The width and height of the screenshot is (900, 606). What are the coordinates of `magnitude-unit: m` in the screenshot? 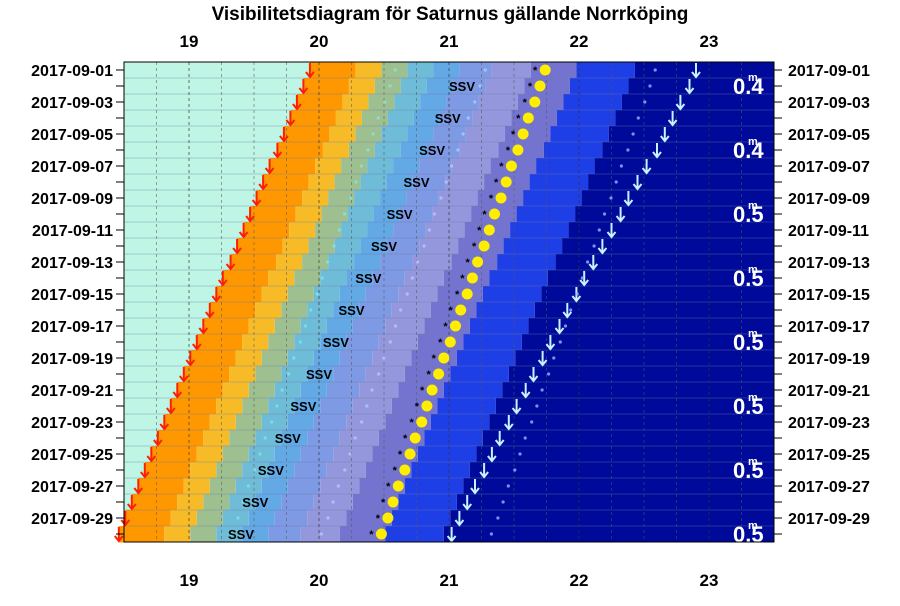 It's located at (753, 526).